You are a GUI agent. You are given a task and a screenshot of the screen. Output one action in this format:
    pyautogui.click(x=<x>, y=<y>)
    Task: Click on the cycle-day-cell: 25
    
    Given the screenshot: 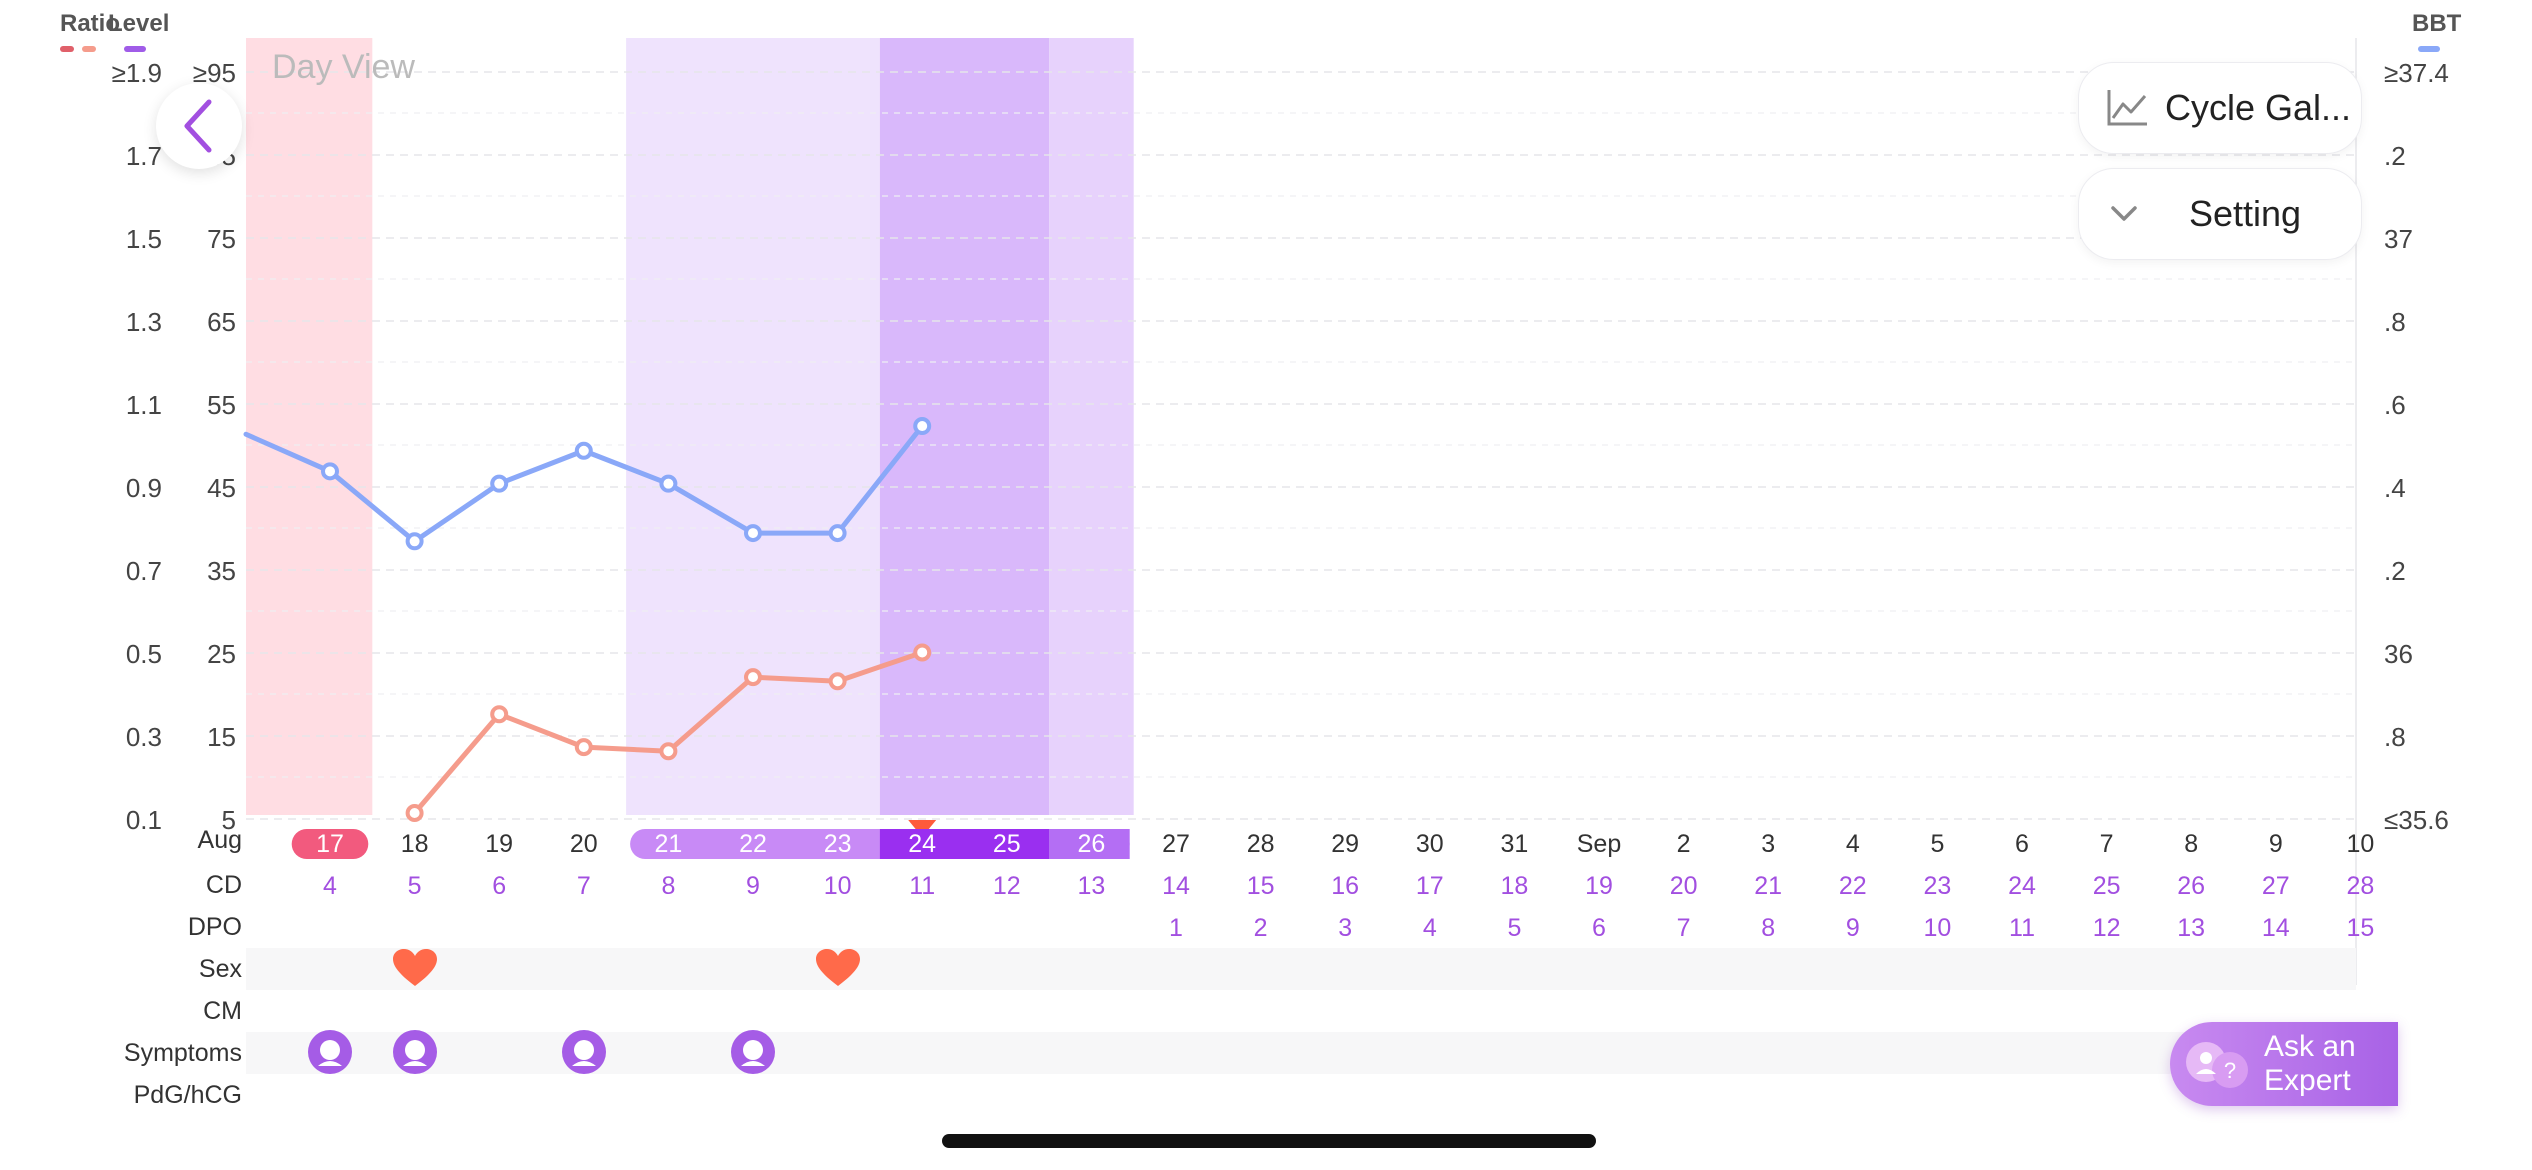 What is the action you would take?
    pyautogui.click(x=2106, y=886)
    